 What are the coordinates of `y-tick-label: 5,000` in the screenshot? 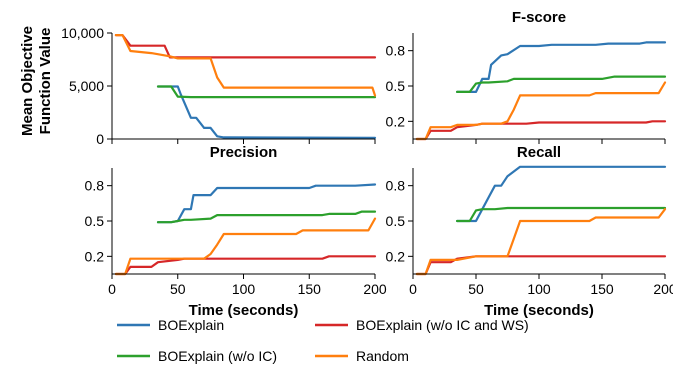 It's located at (86, 86).